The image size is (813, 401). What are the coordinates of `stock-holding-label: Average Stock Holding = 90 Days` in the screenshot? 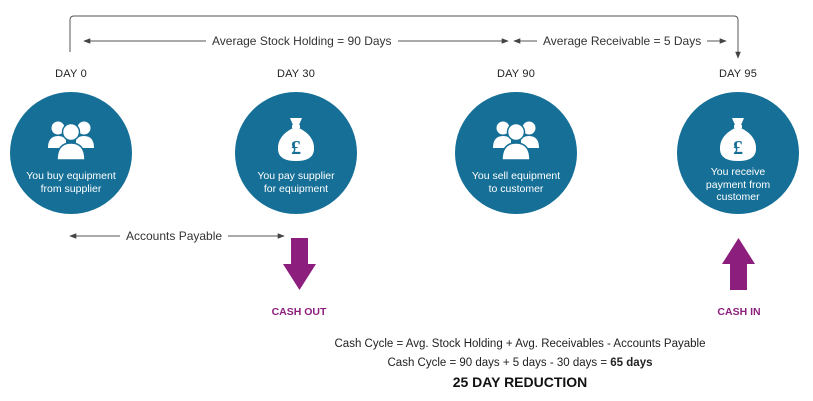 It's located at (302, 41).